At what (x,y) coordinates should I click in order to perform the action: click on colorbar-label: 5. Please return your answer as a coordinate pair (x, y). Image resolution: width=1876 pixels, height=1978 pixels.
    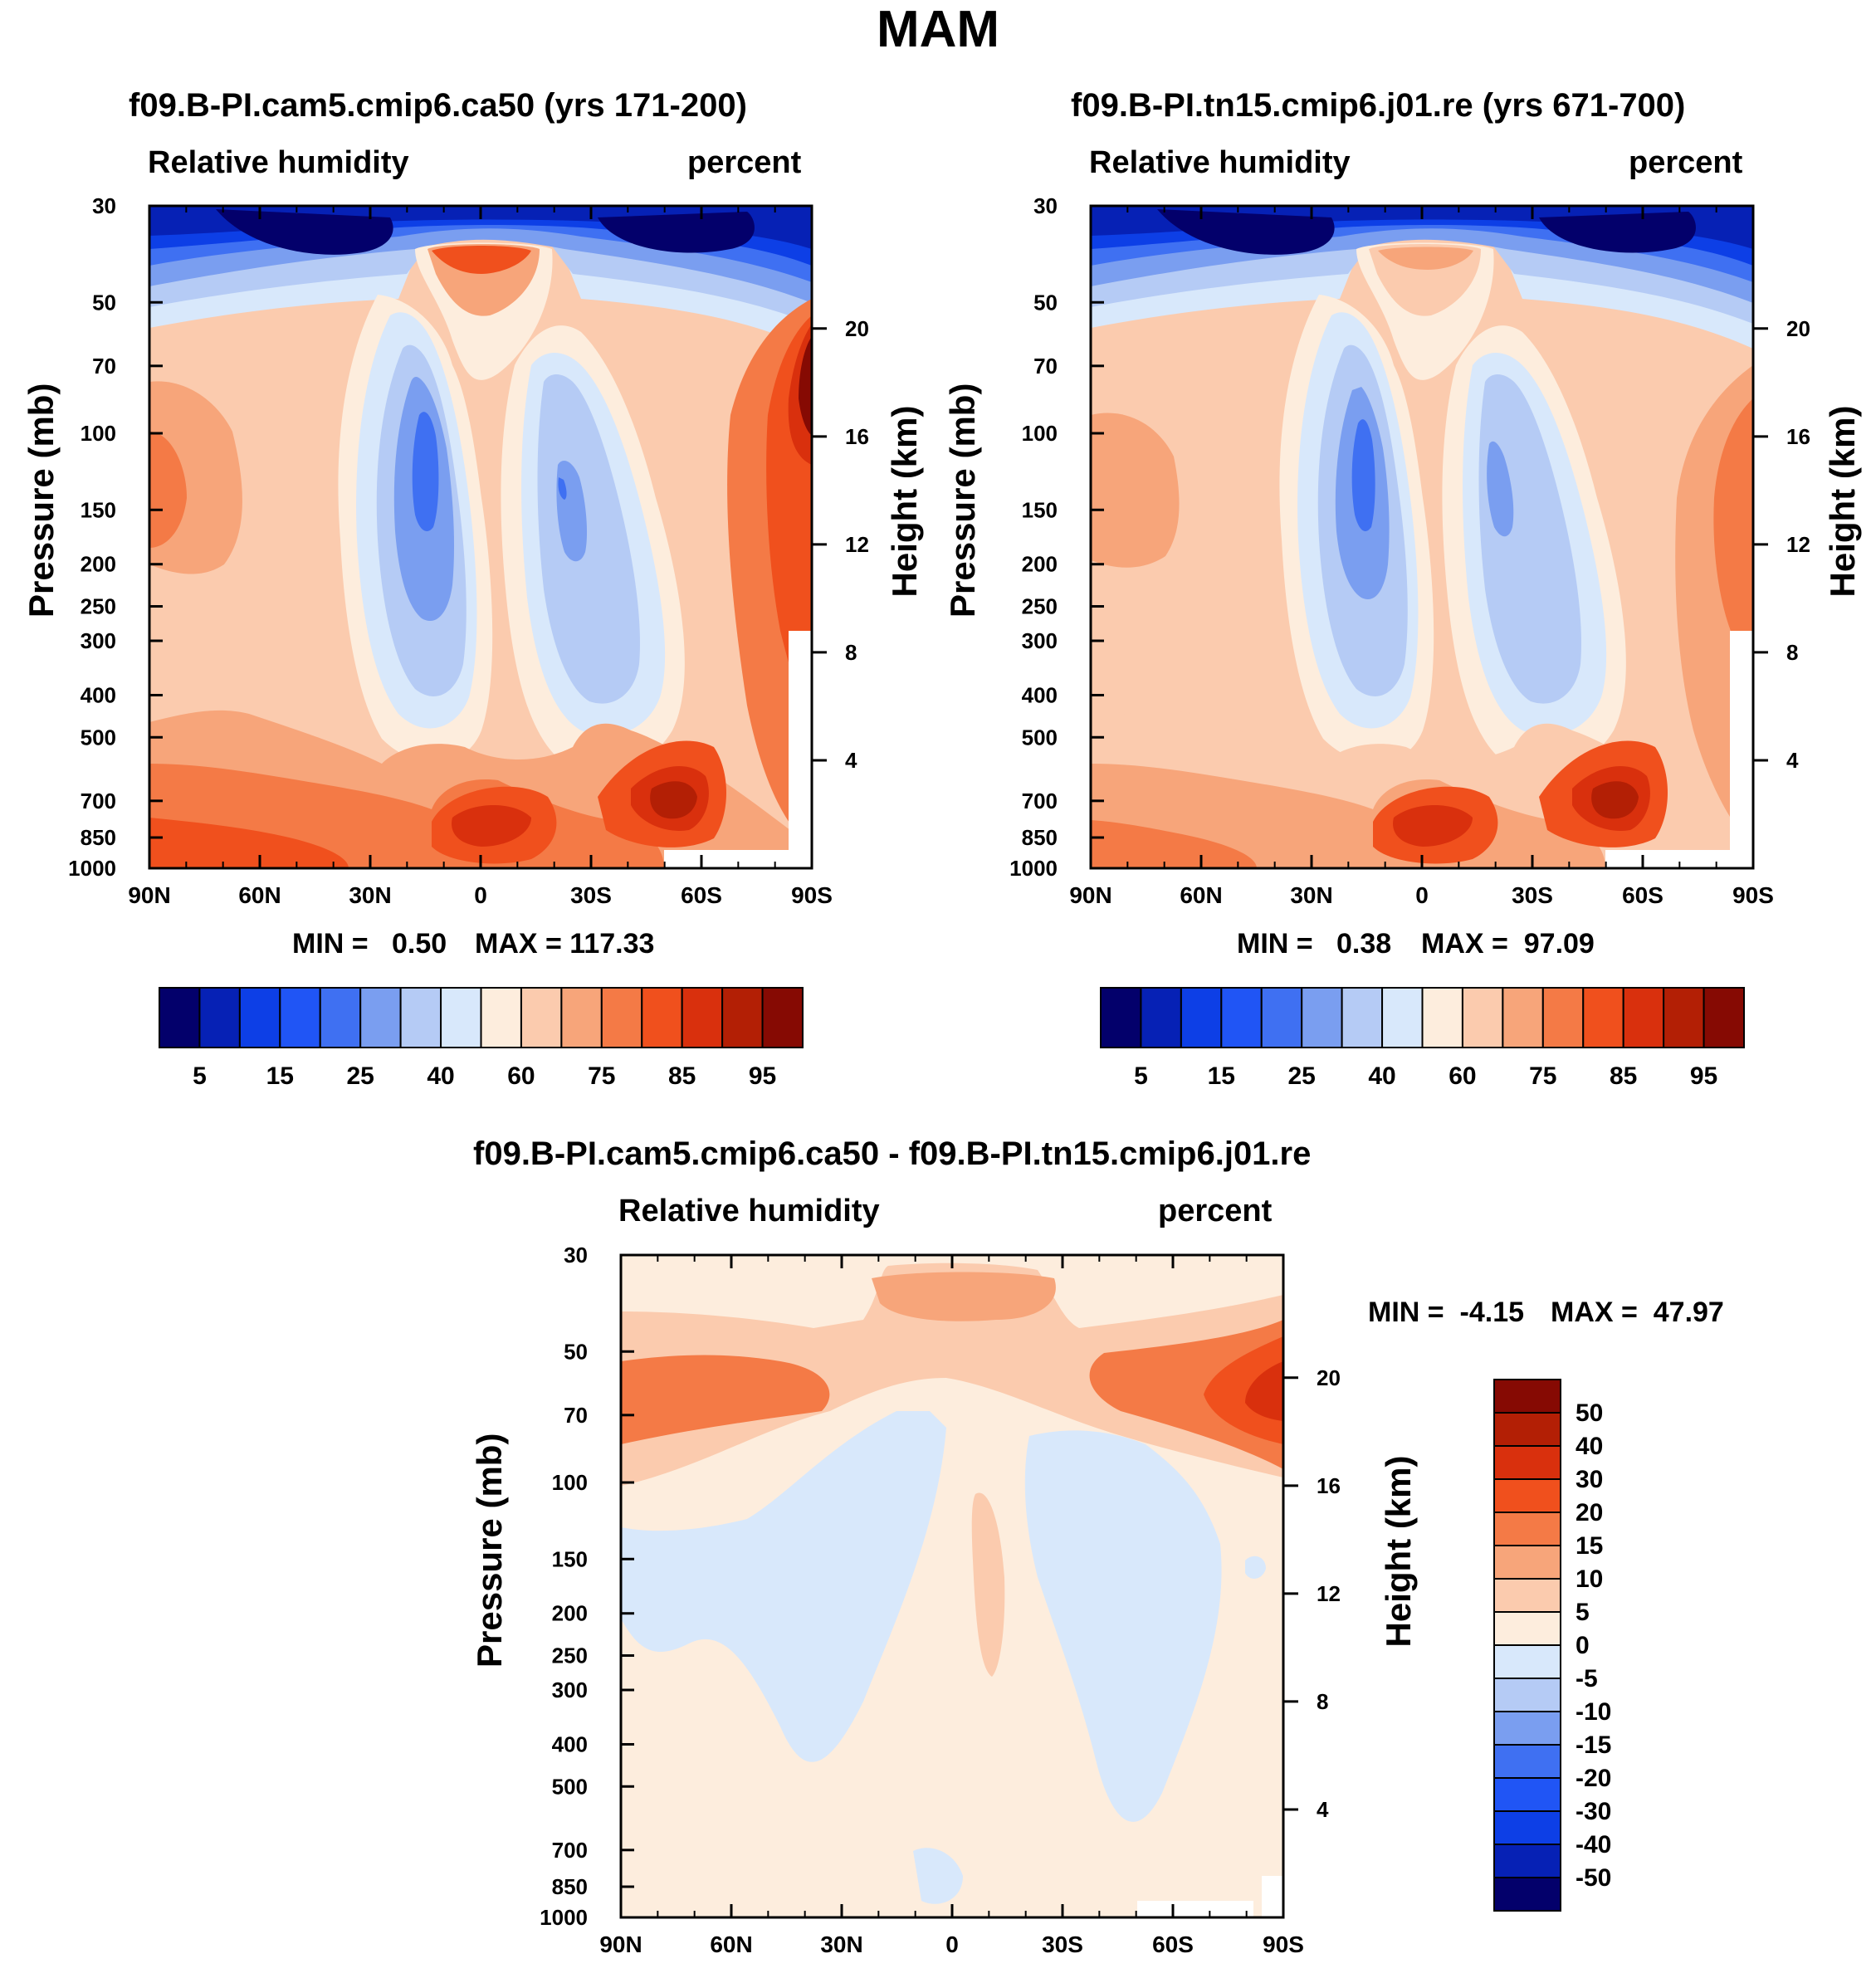
    Looking at the image, I should click on (200, 1076).